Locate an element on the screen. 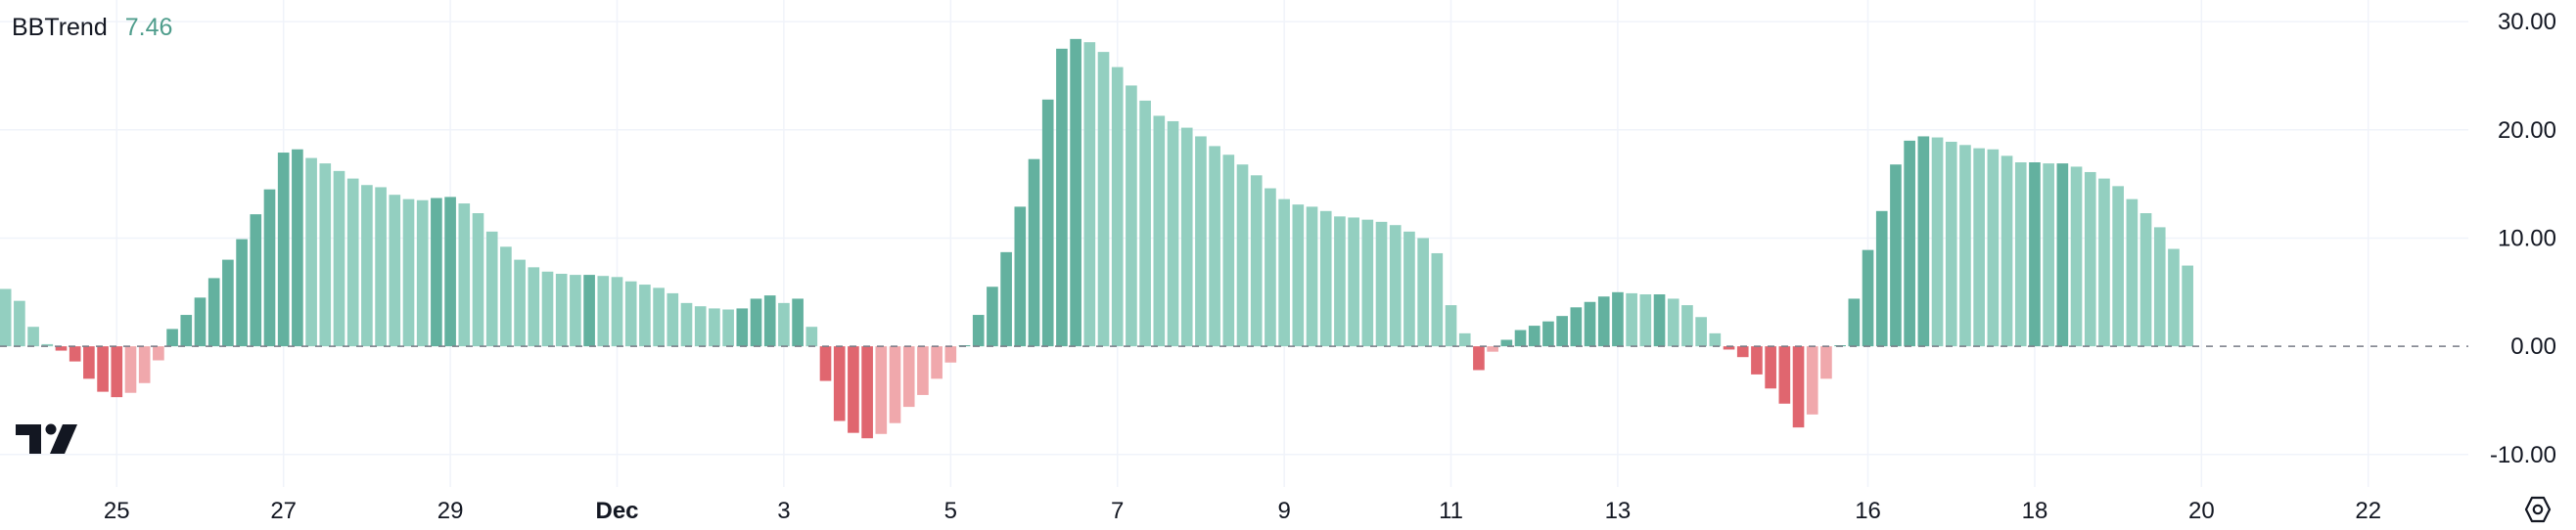 This screenshot has width=2576, height=530. indicator-value: 7.46 is located at coordinates (148, 27).